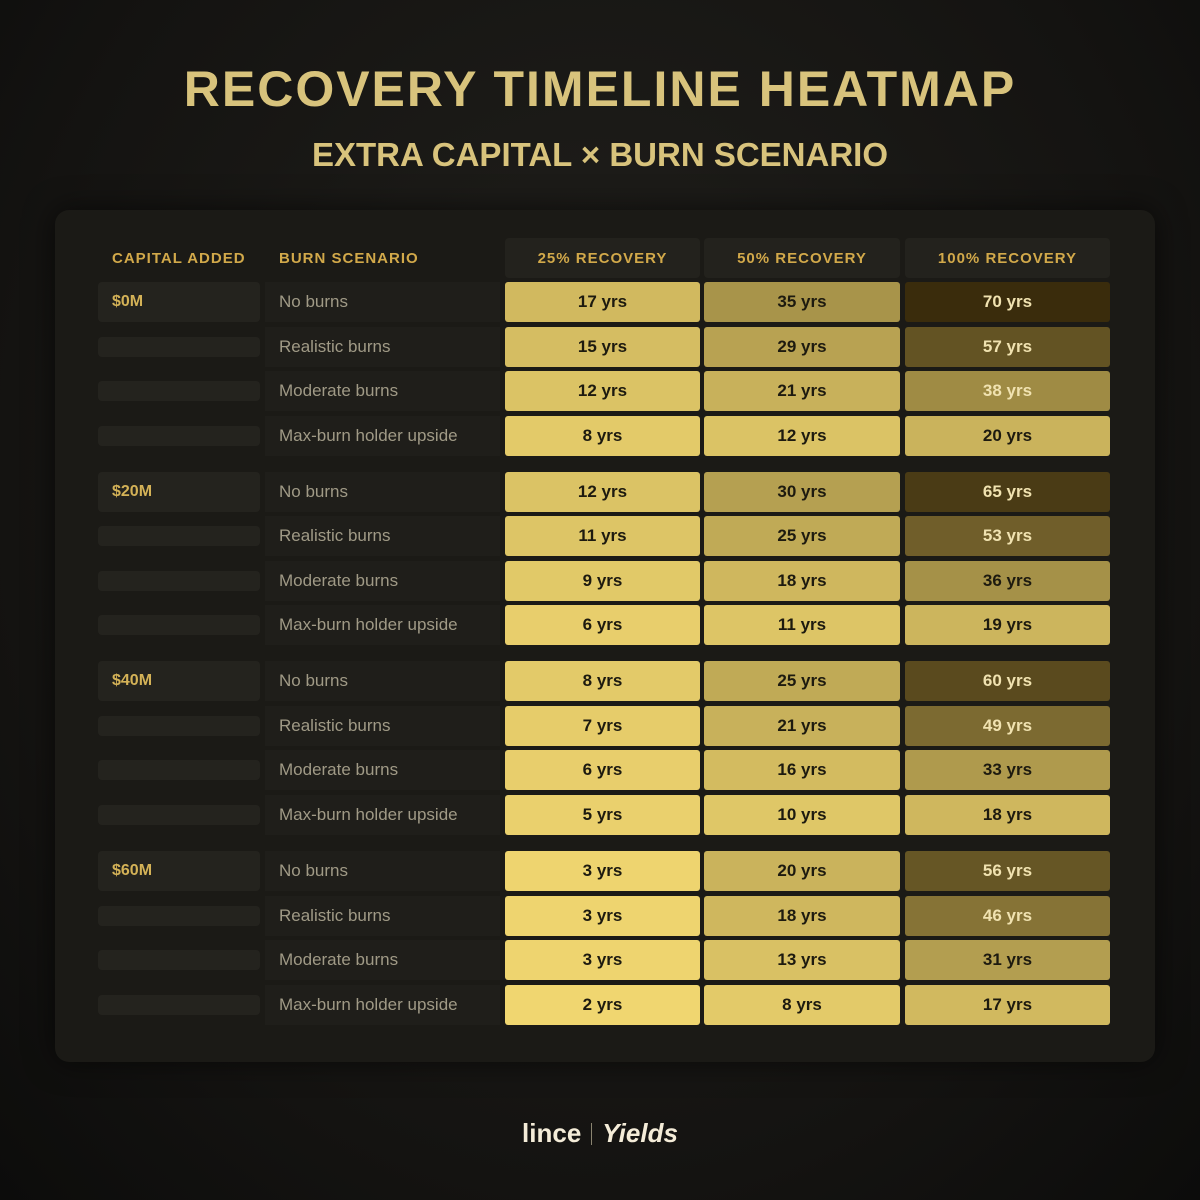  I want to click on heat-cell: 7 yrs, so click(602, 725).